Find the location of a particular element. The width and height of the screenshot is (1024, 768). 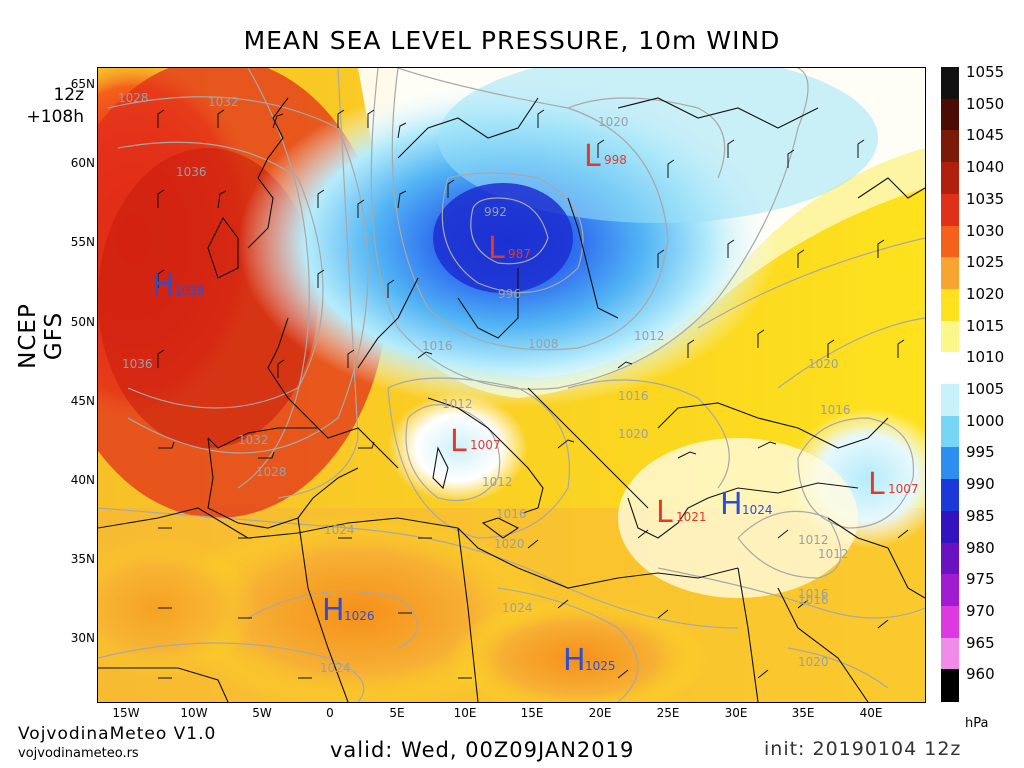

lat-label: 45N is located at coordinates (82, 401).